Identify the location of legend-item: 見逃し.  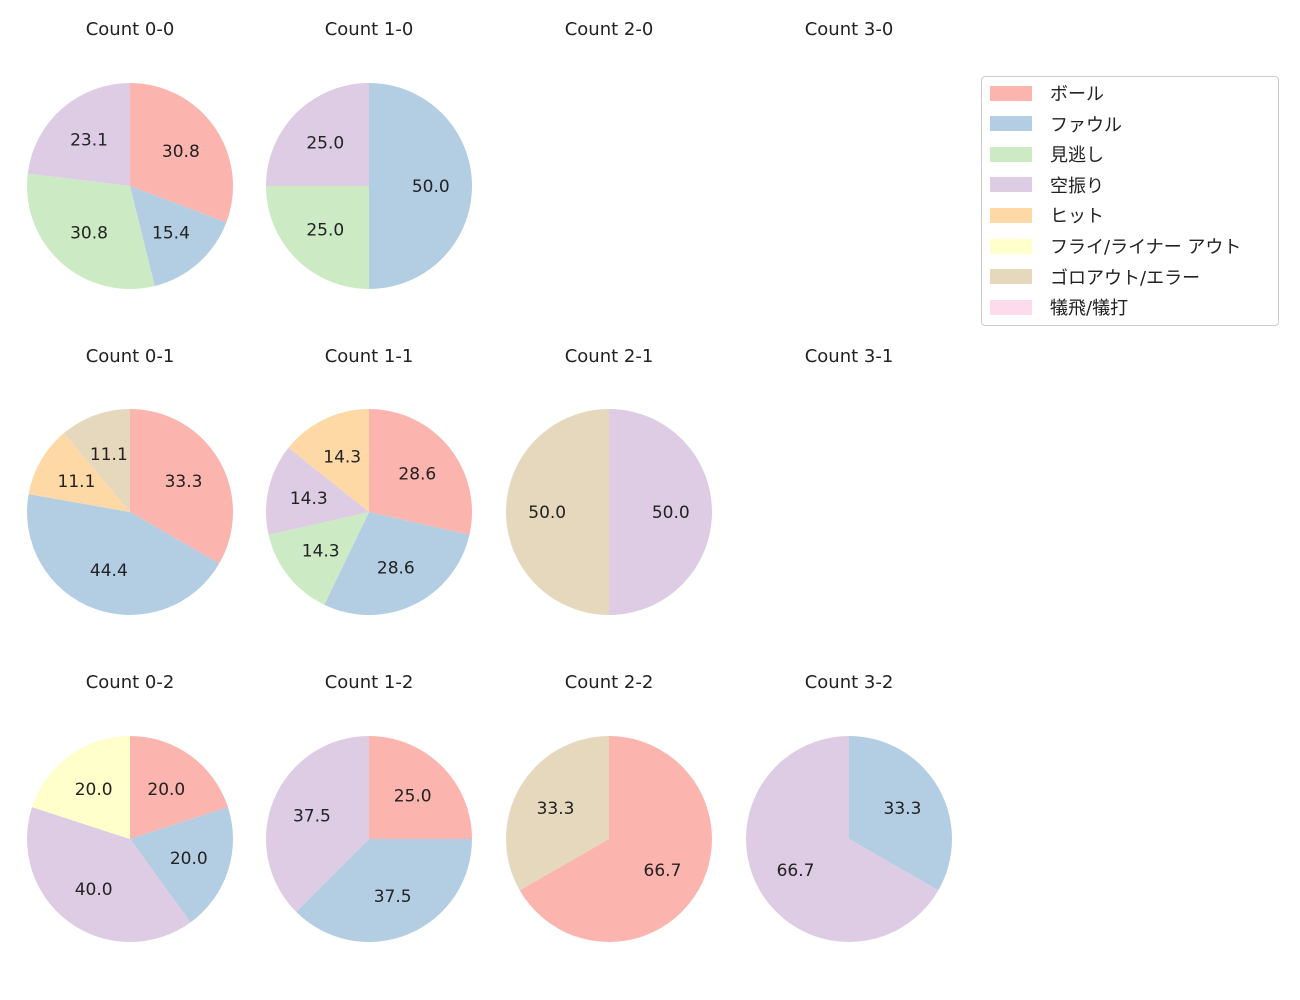
(1047, 155).